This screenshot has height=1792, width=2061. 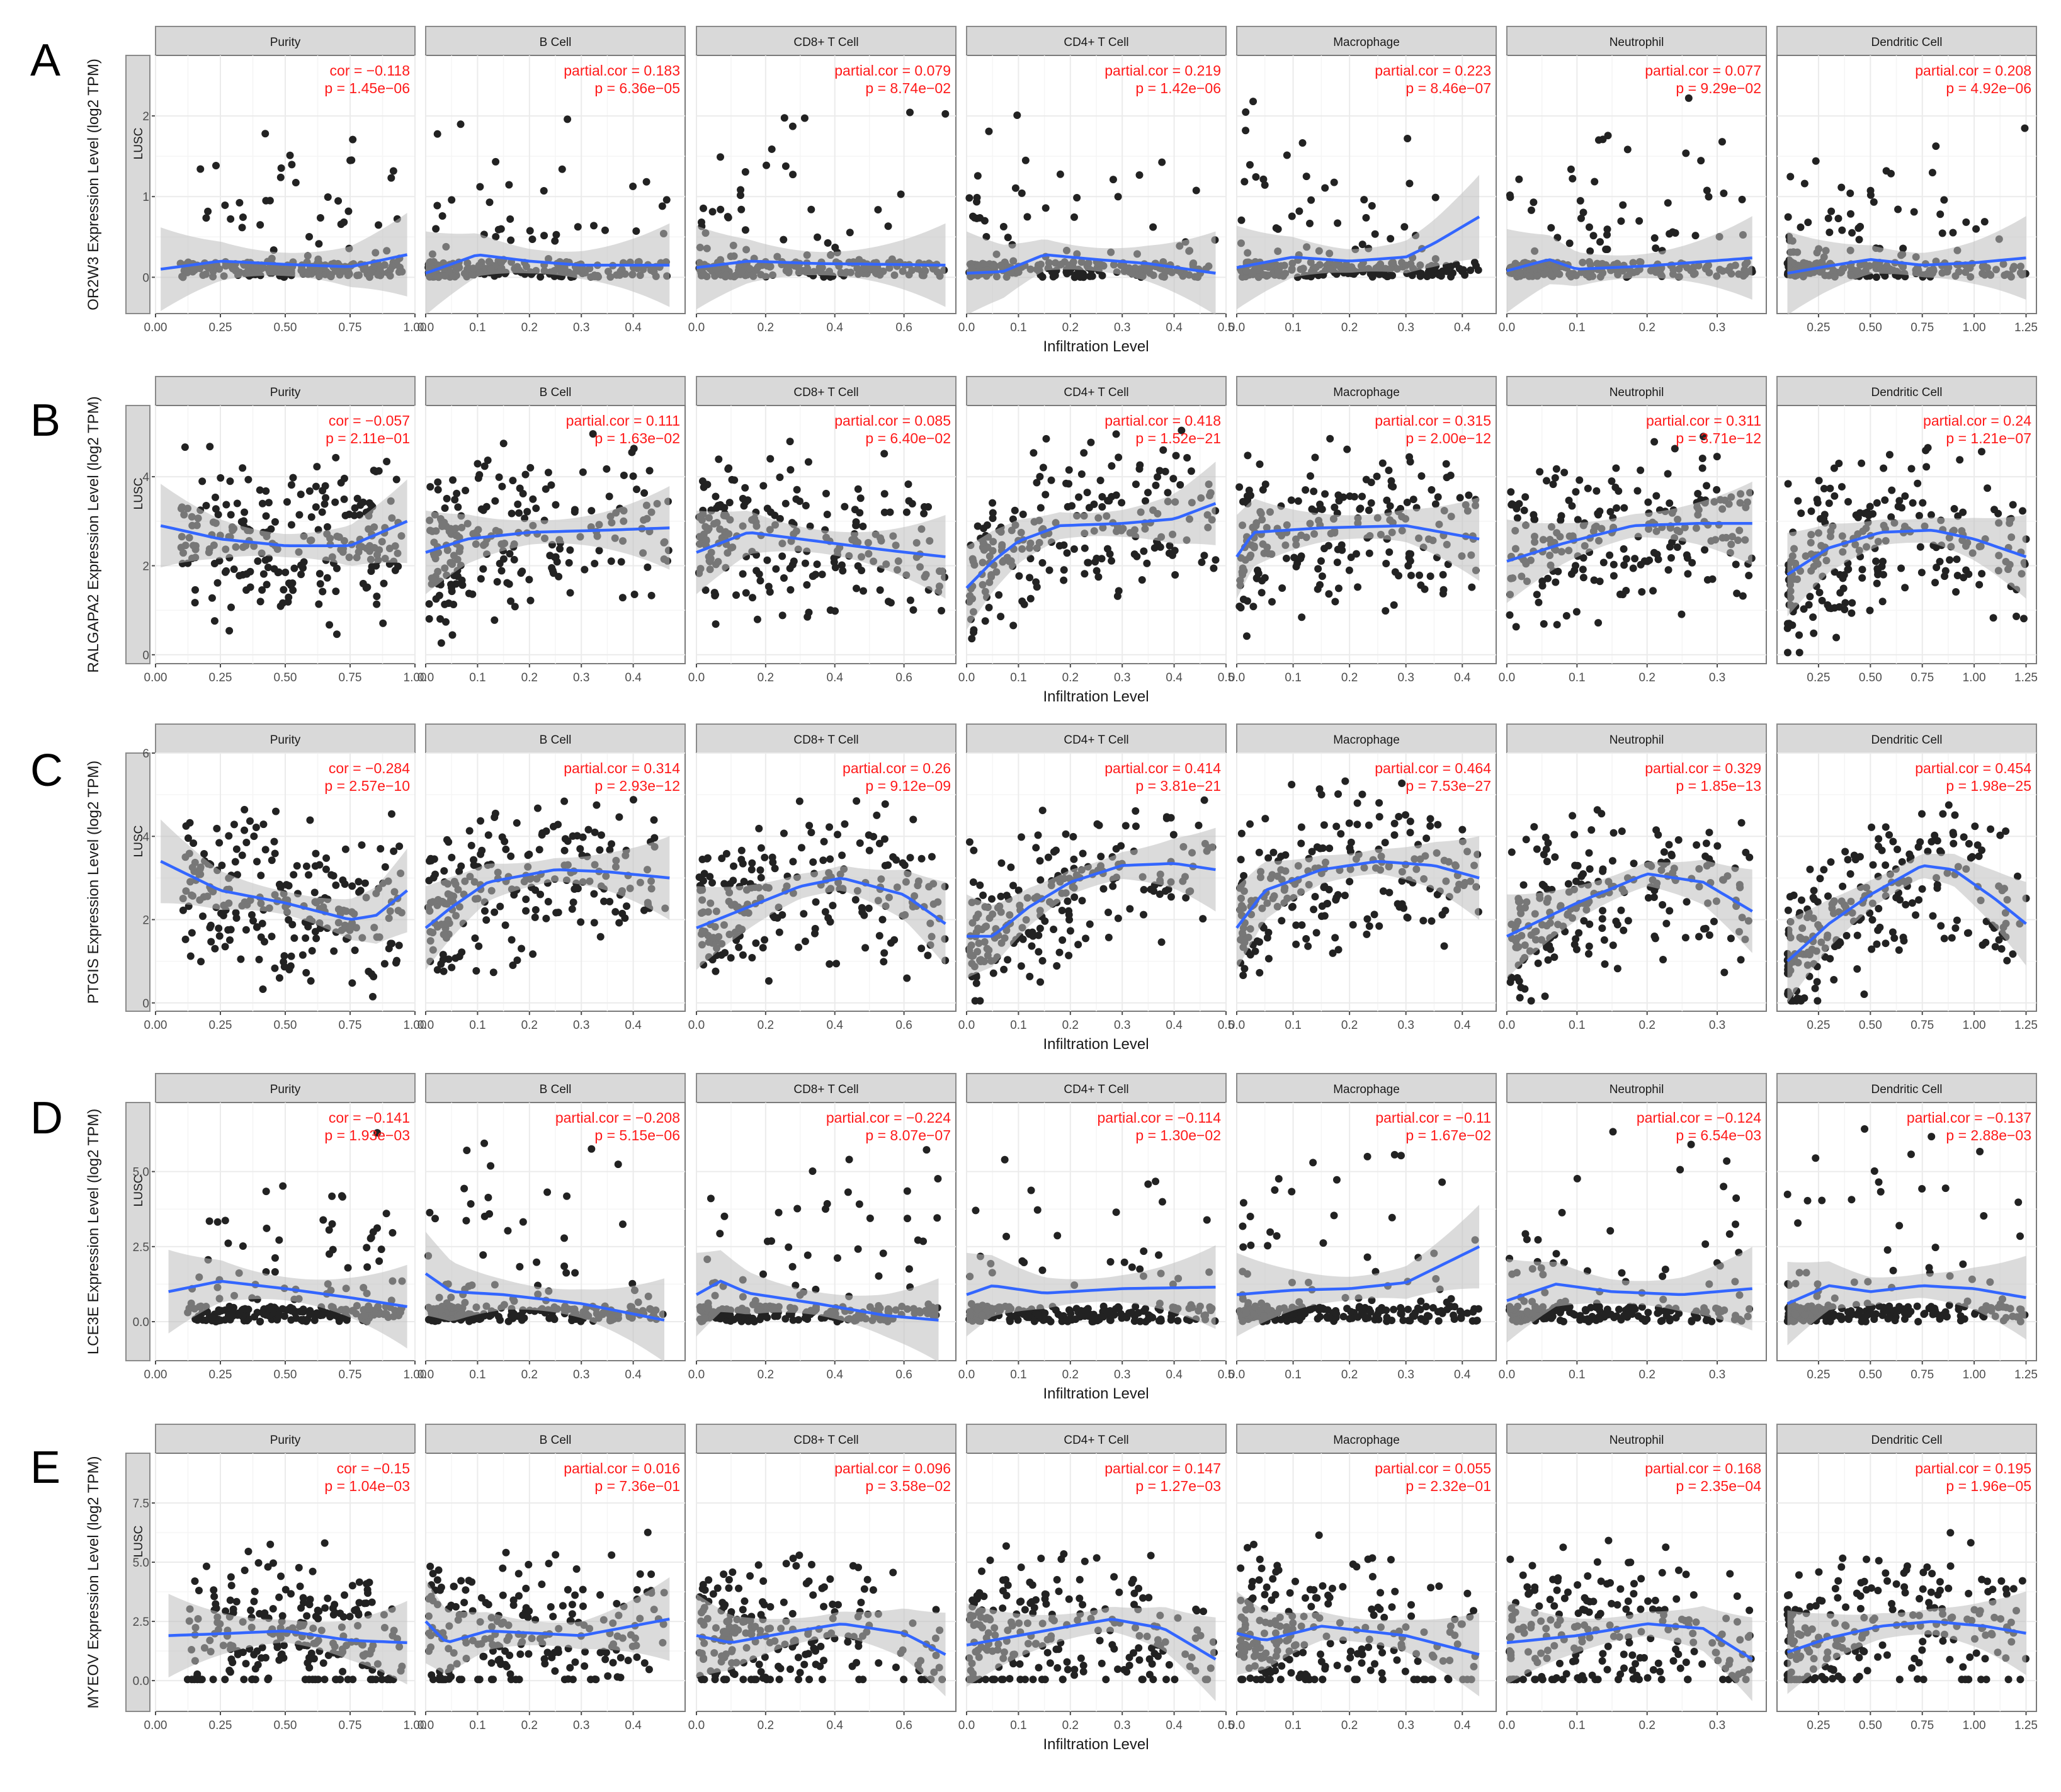 What do you see at coordinates (2026, 327) in the screenshot?
I see `x-tick-label: 1.25` at bounding box center [2026, 327].